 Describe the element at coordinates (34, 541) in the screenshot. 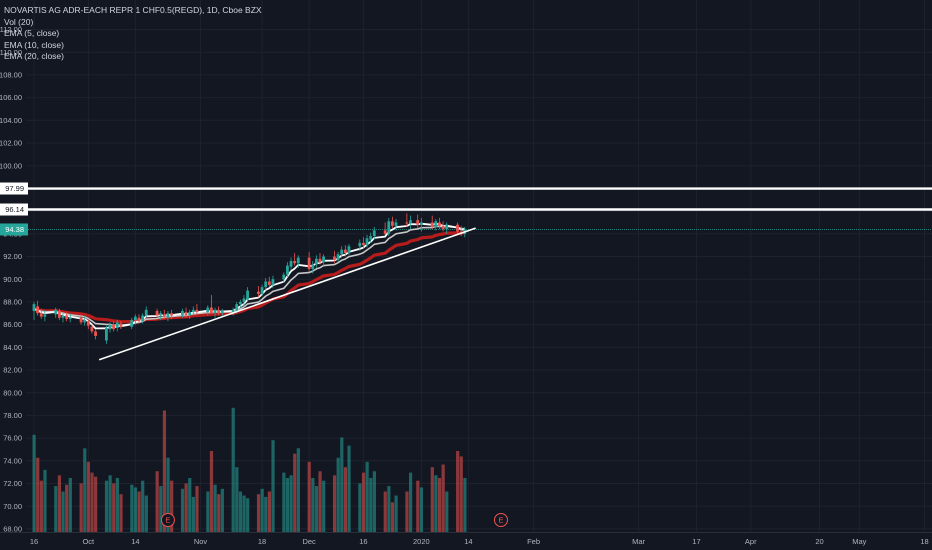

I see `time-tick-label: 16` at that location.